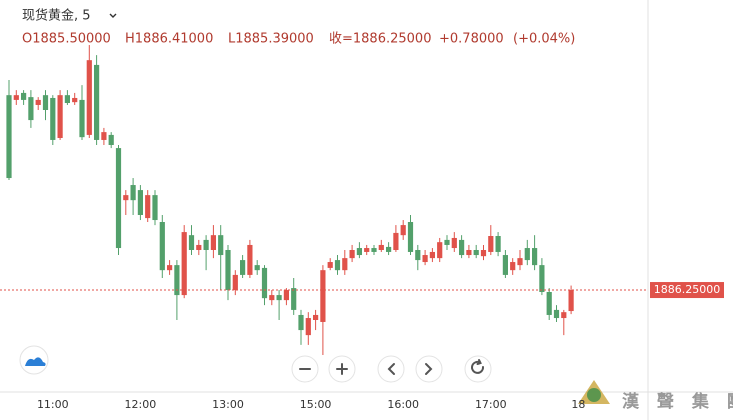 The height and width of the screenshot is (420, 733). I want to click on last-price-label: 1886.25000, so click(687, 289).